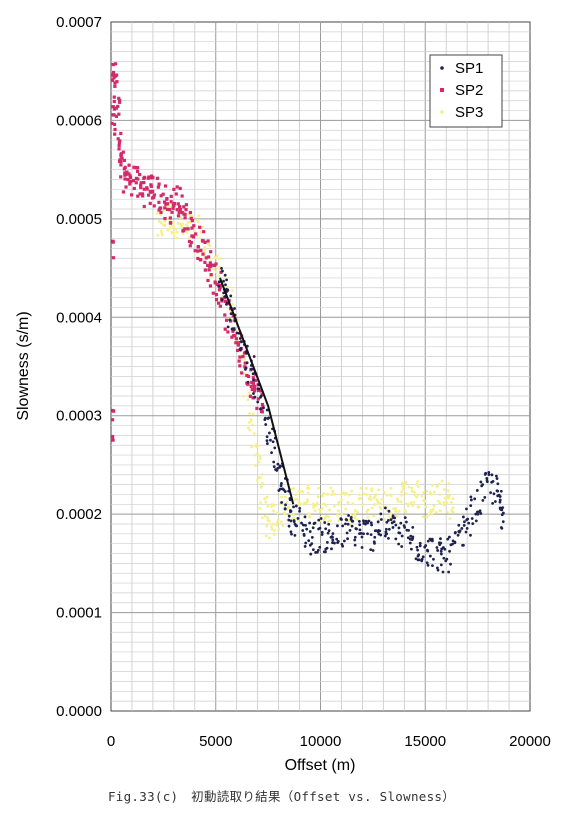  What do you see at coordinates (320, 765) in the screenshot?
I see `x-axis-title: Offset (m)` at bounding box center [320, 765].